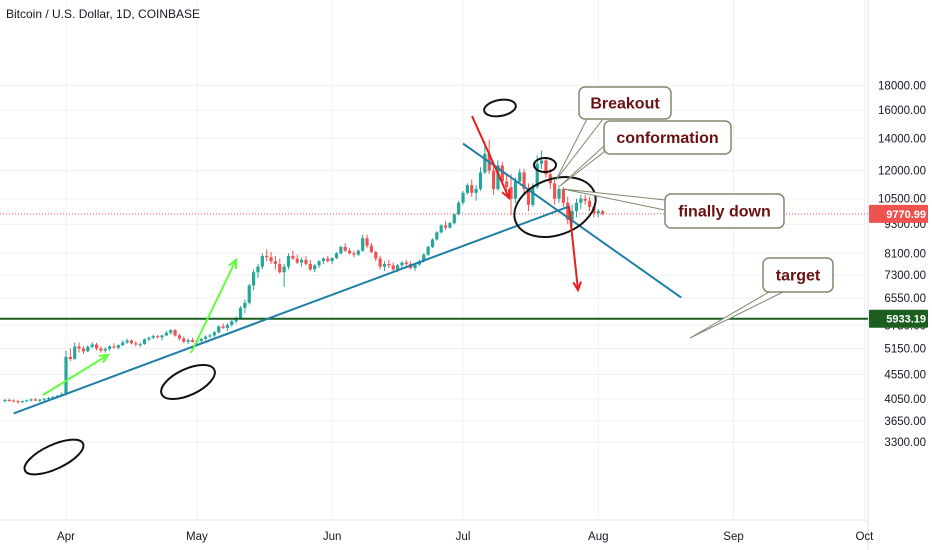 This screenshot has width=932, height=550. I want to click on chart-title: Bitcoin / U.S. Dollar, 1D, COINBASE, so click(103, 14).